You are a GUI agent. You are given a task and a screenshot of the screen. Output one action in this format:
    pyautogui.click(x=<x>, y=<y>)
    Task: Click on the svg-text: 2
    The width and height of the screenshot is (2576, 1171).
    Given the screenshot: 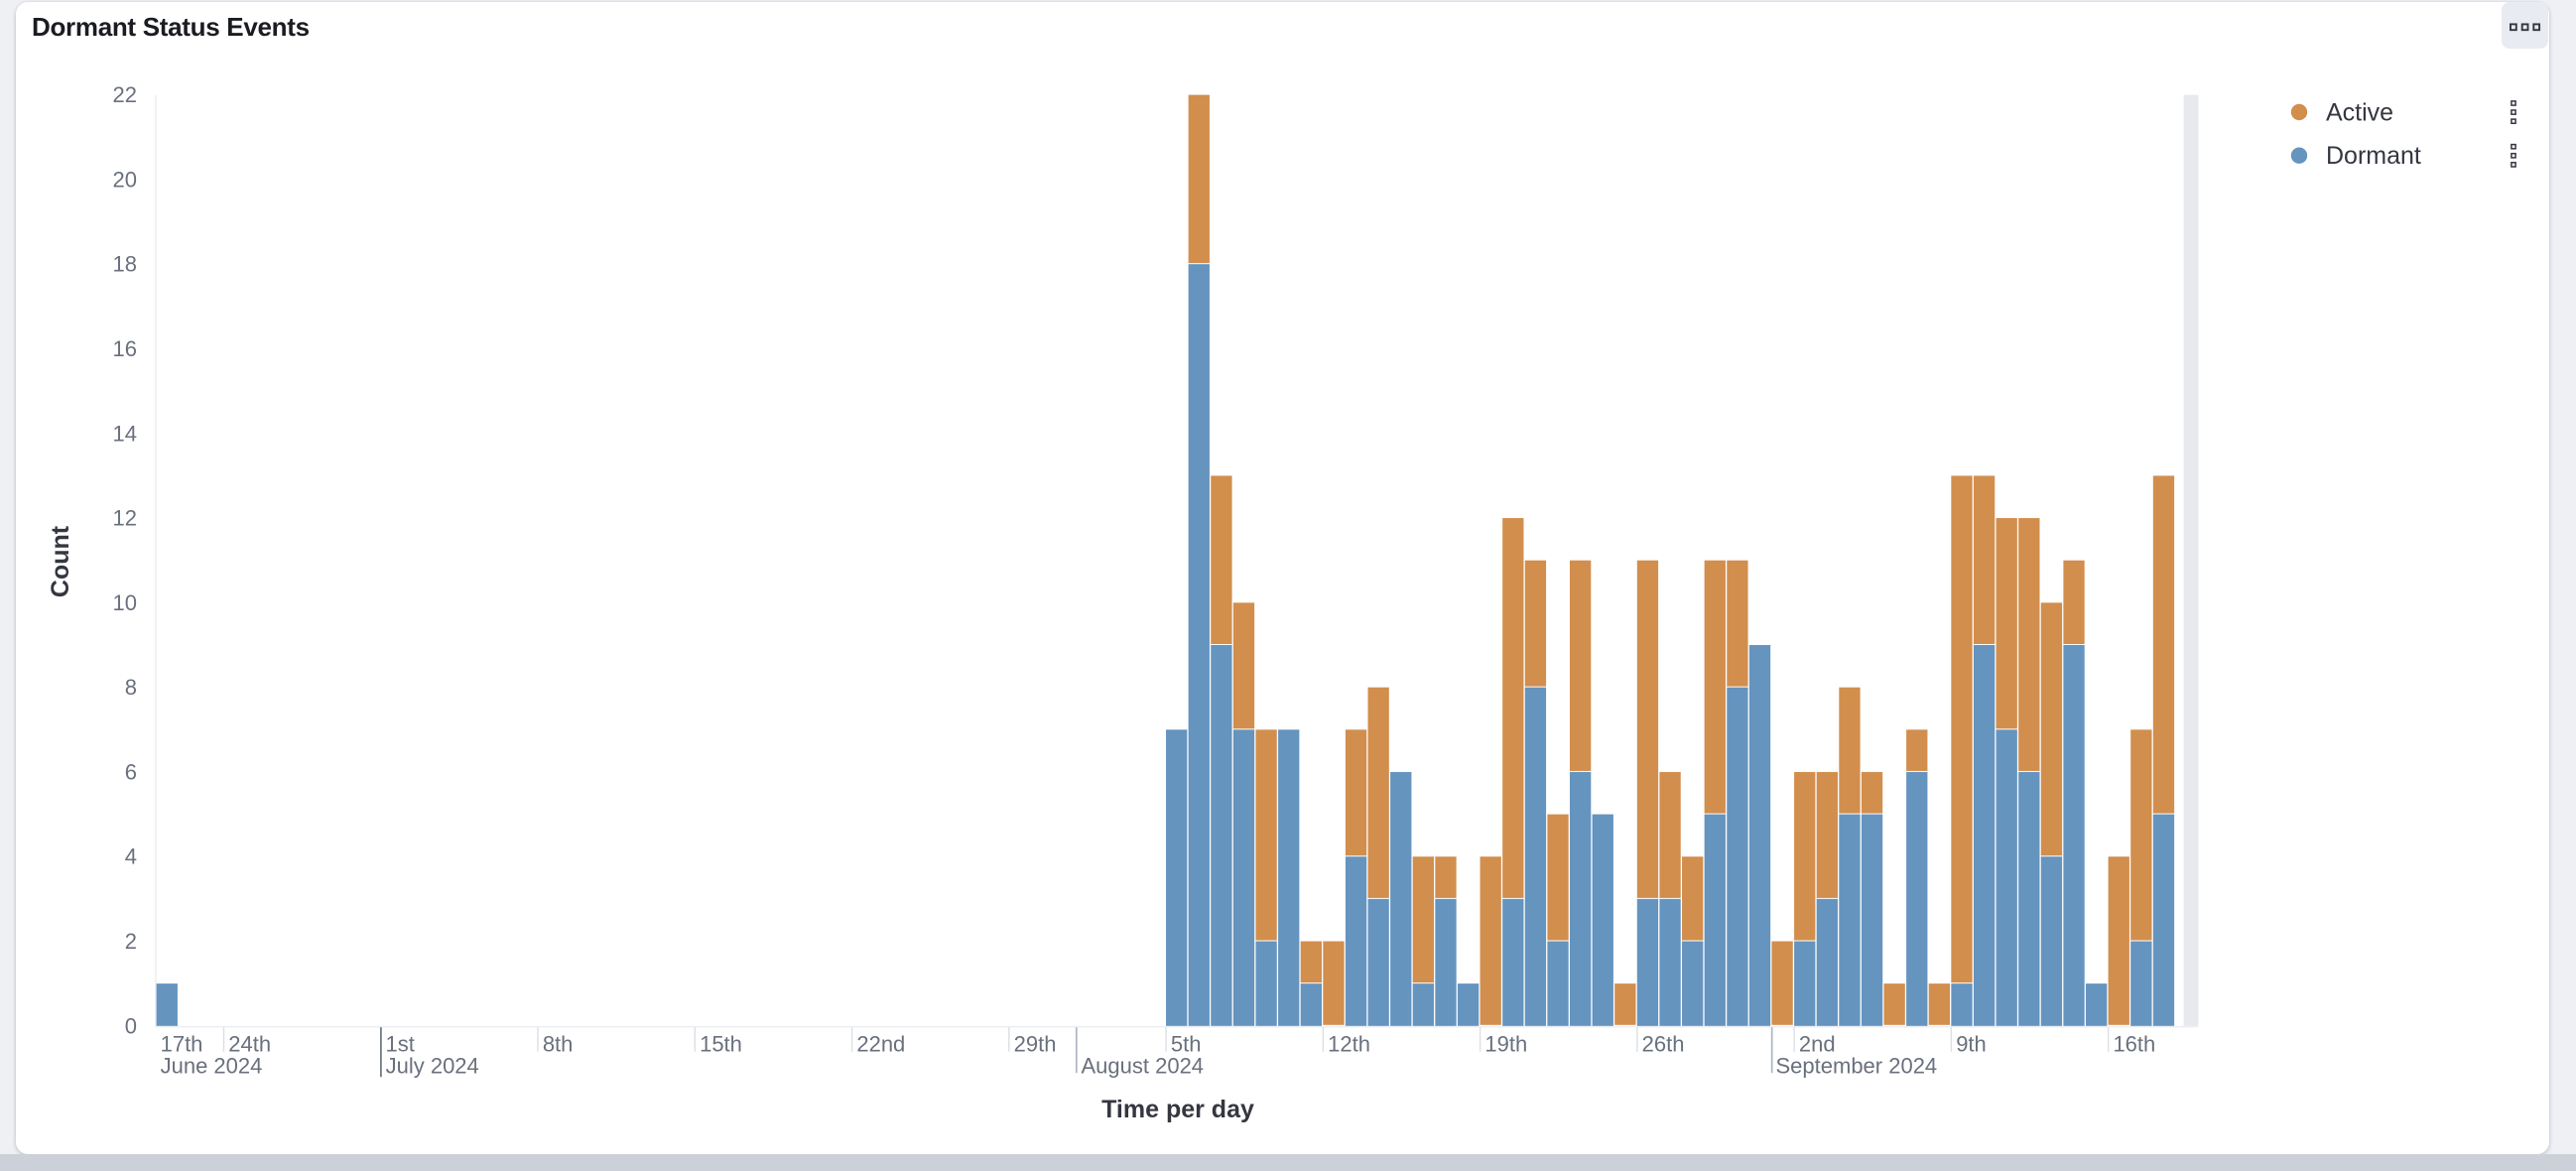 What is the action you would take?
    pyautogui.click(x=131, y=941)
    